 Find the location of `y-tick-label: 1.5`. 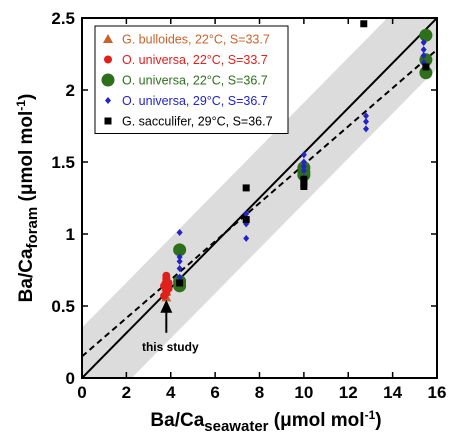

y-tick-label: 1.5 is located at coordinates (63, 162).